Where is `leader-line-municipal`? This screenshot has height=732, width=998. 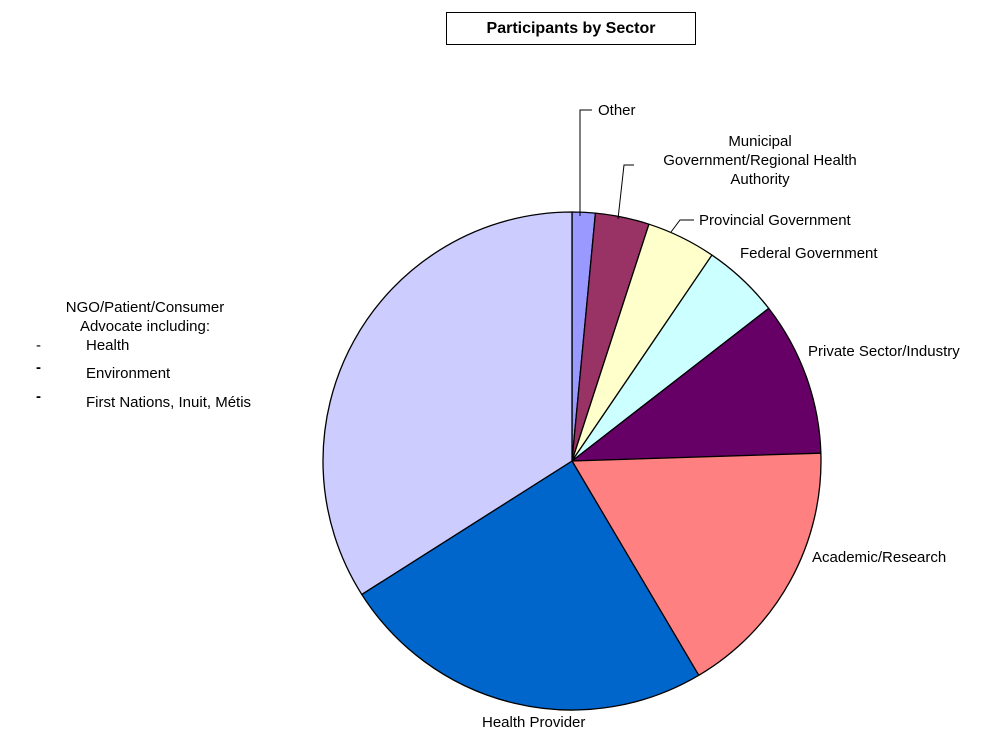 leader-line-municipal is located at coordinates (625, 192).